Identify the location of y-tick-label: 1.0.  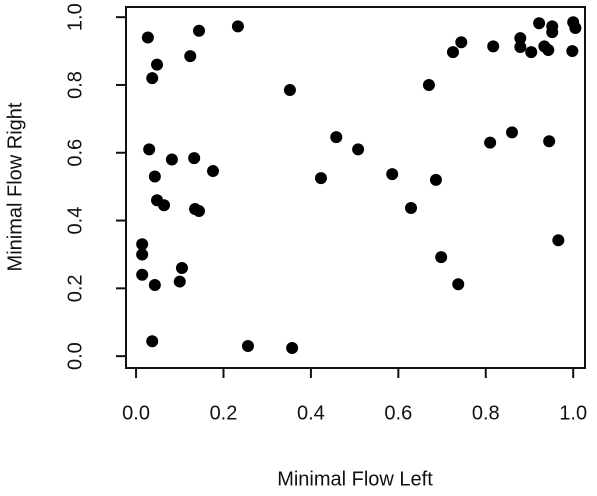
(75, 17).